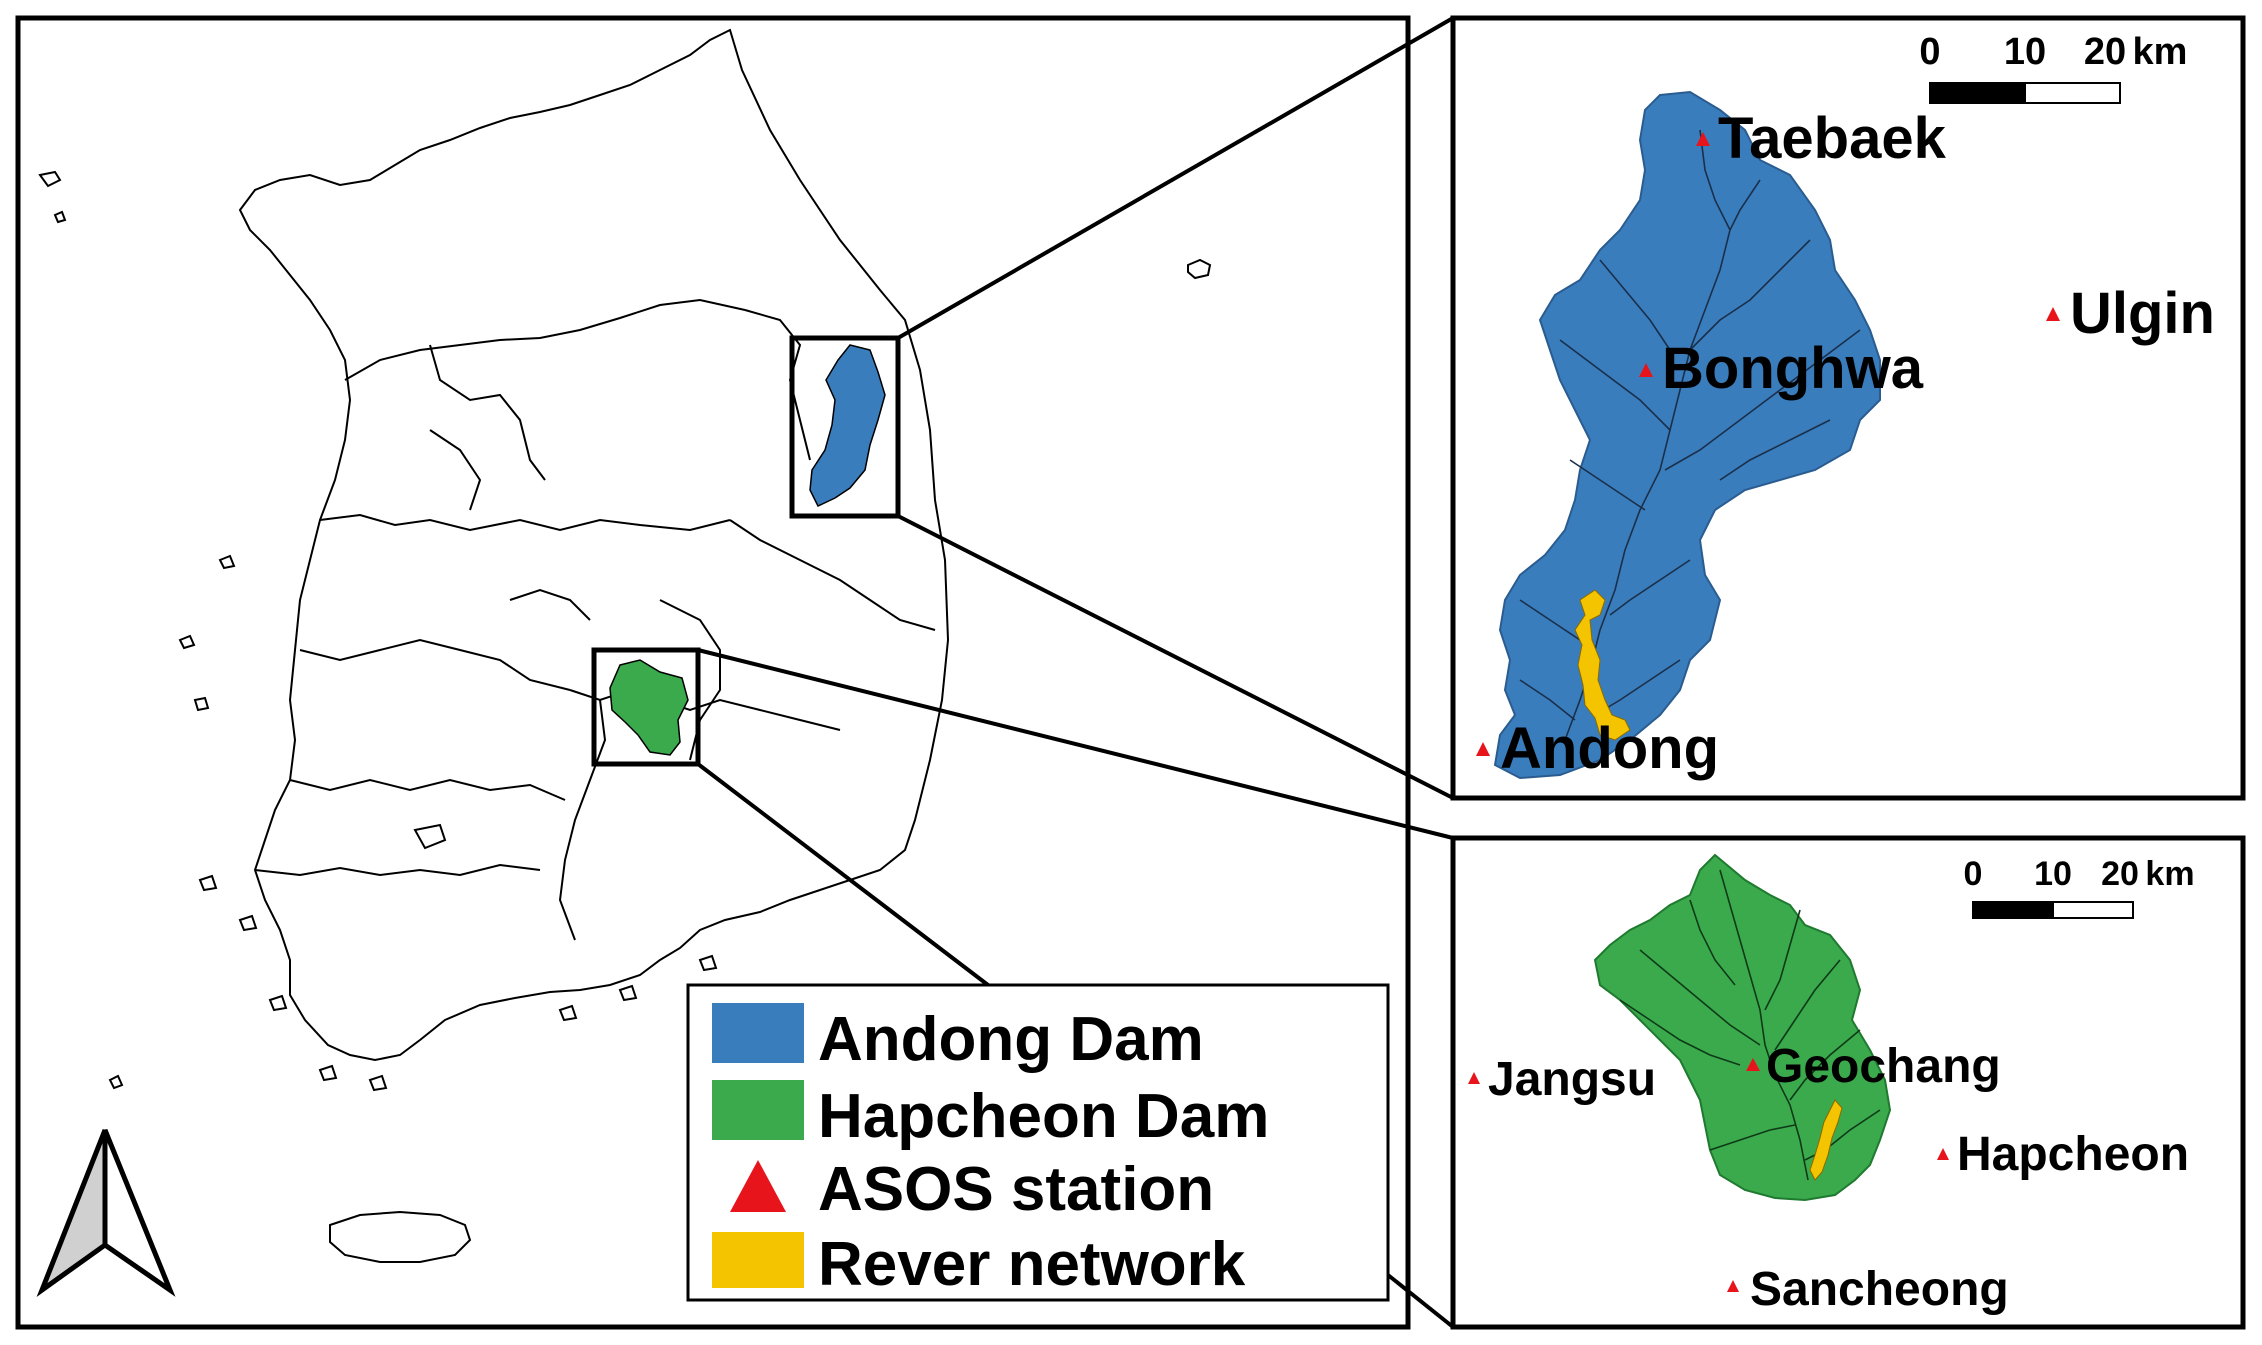 This screenshot has width=2262, height=1345. Describe the element at coordinates (1826, 1140) in the screenshot. I see `hapcheon-reservoir` at that location.